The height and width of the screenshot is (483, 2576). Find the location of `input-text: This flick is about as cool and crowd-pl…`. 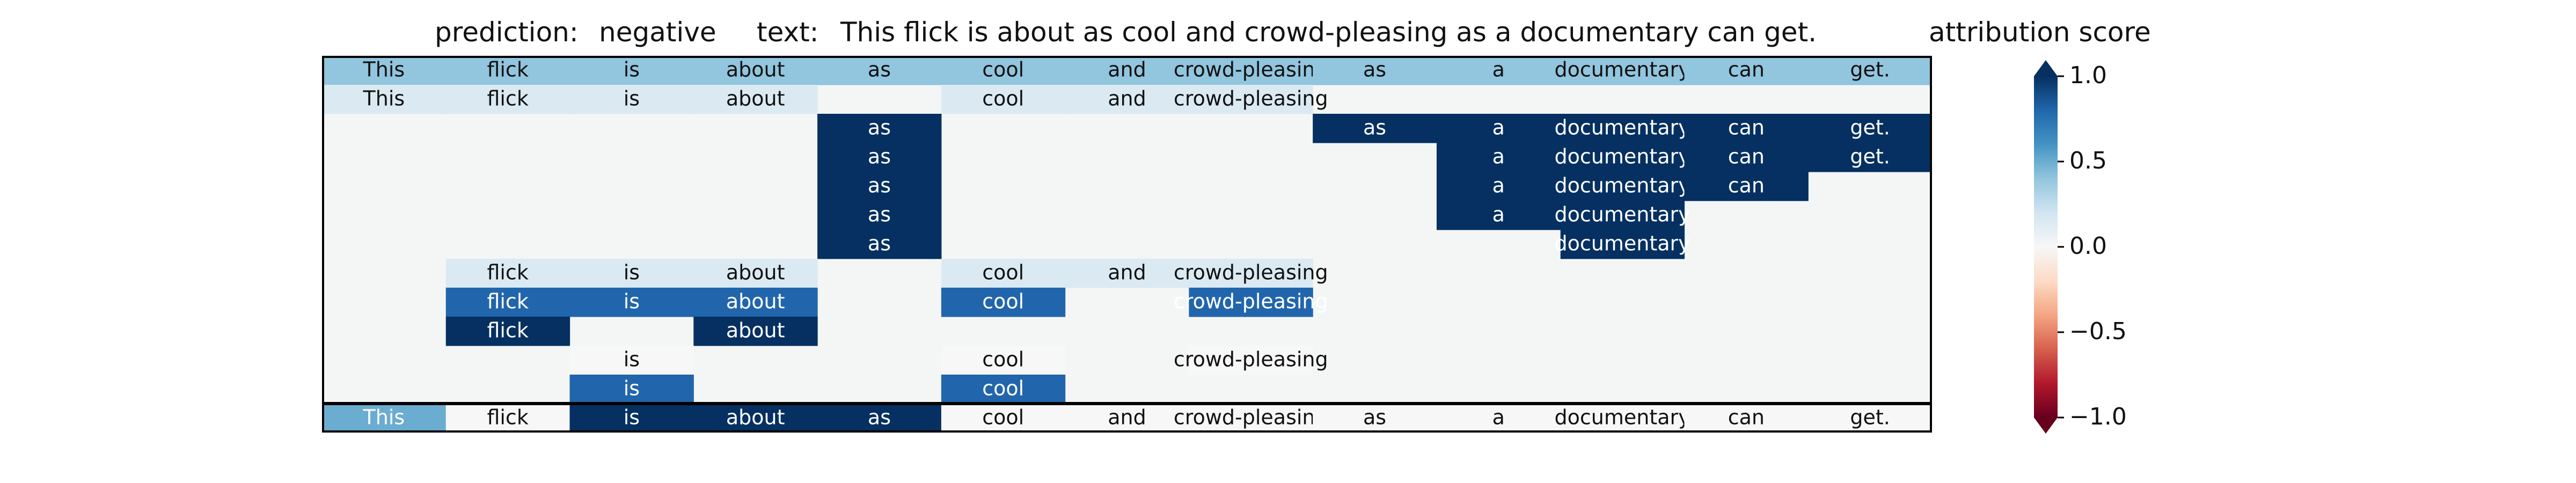

input-text: This flick is about as cool and crowd-pl… is located at coordinates (1328, 32).